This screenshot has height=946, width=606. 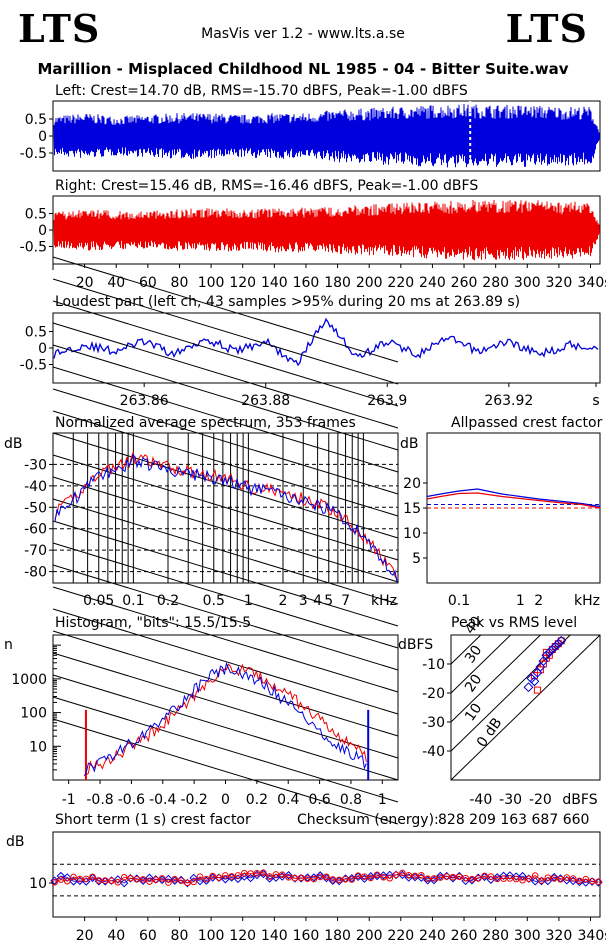 What do you see at coordinates (351, 800) in the screenshot?
I see `histogram-xtick-label: 0.8` at bounding box center [351, 800].